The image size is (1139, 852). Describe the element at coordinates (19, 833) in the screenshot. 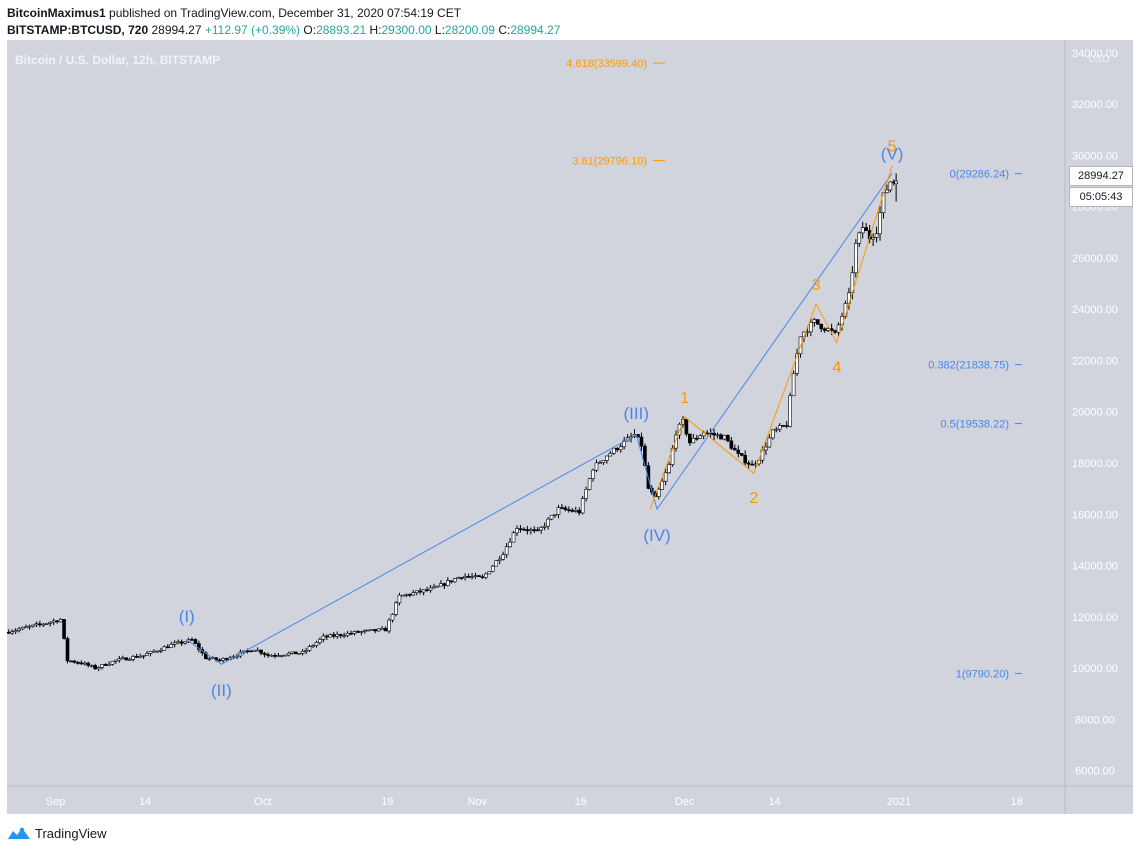

I see `tradingview-logo-icon` at that location.